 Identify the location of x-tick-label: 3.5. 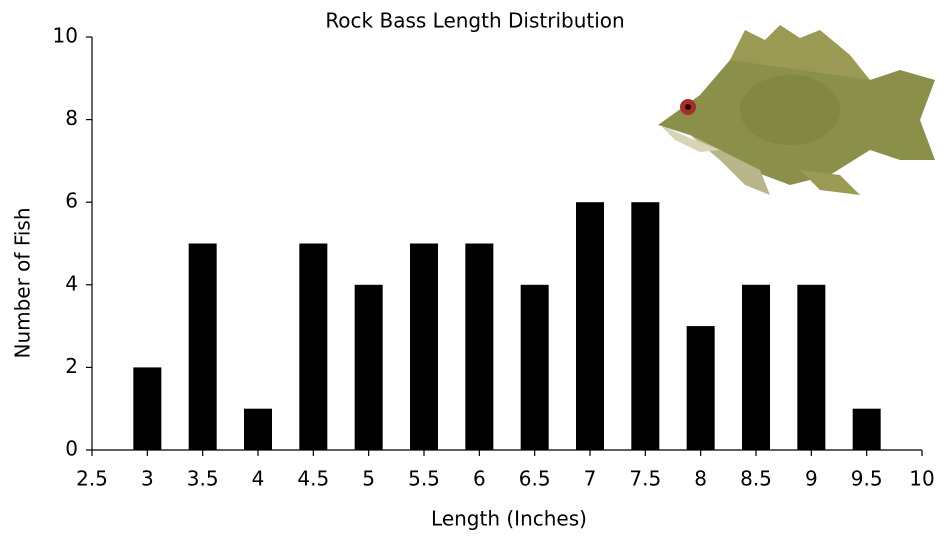
(203, 479).